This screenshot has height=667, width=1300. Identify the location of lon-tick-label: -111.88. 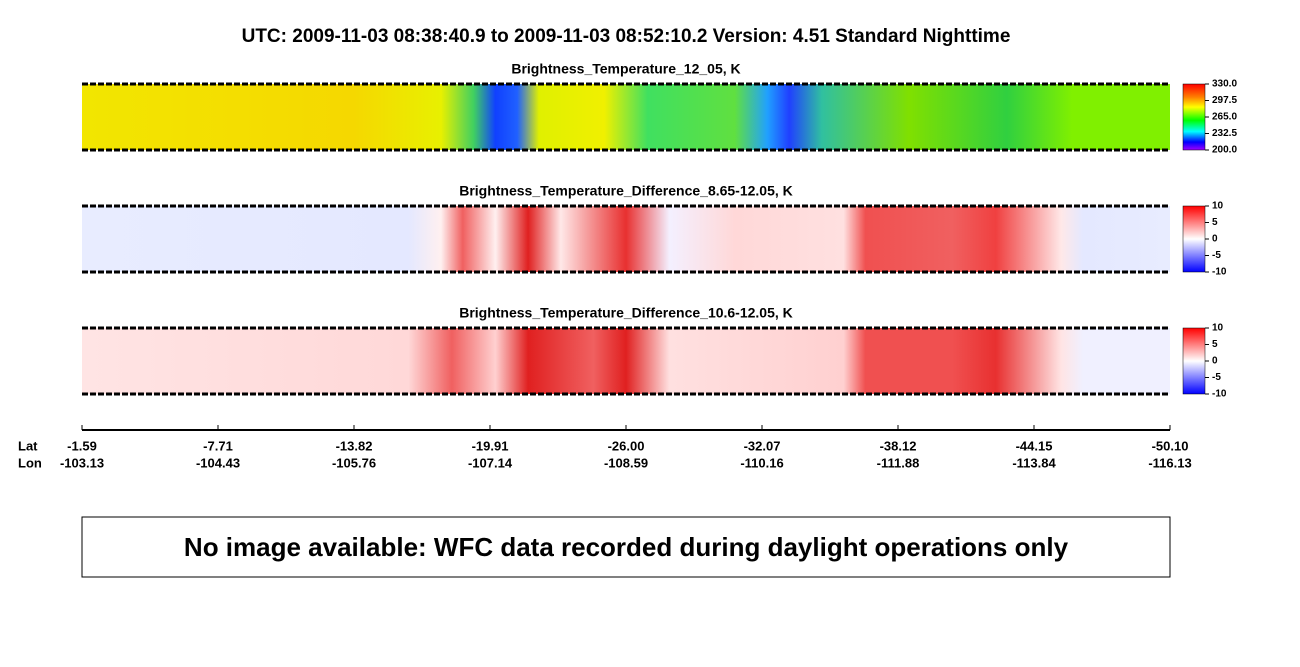
(898, 462).